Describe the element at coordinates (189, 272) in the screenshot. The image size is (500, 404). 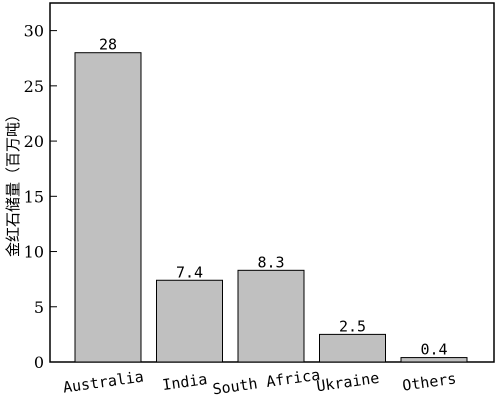
I see `bar-value-label: 7.4` at that location.